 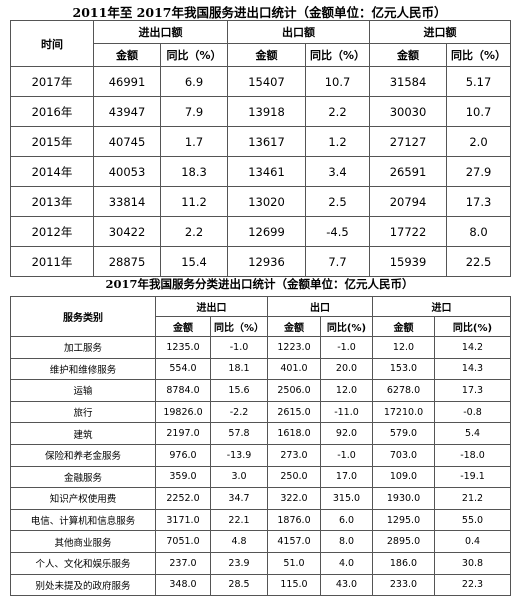 I want to click on table2-sub-header-row: 金额 同比（%） 金额 同比(%) 金额 同比(%), so click(x=261, y=326).